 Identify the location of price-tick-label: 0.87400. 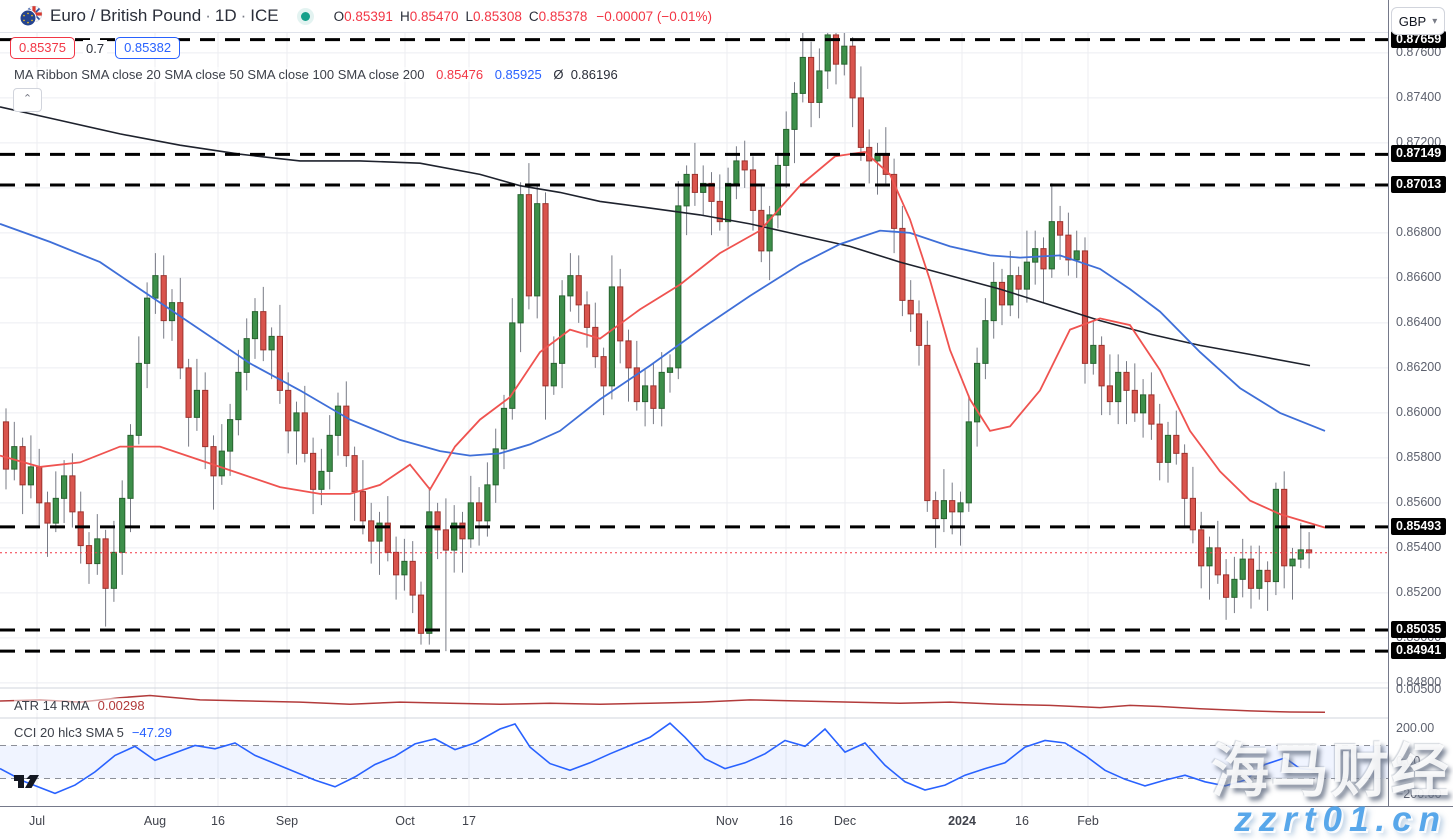
(1419, 96).